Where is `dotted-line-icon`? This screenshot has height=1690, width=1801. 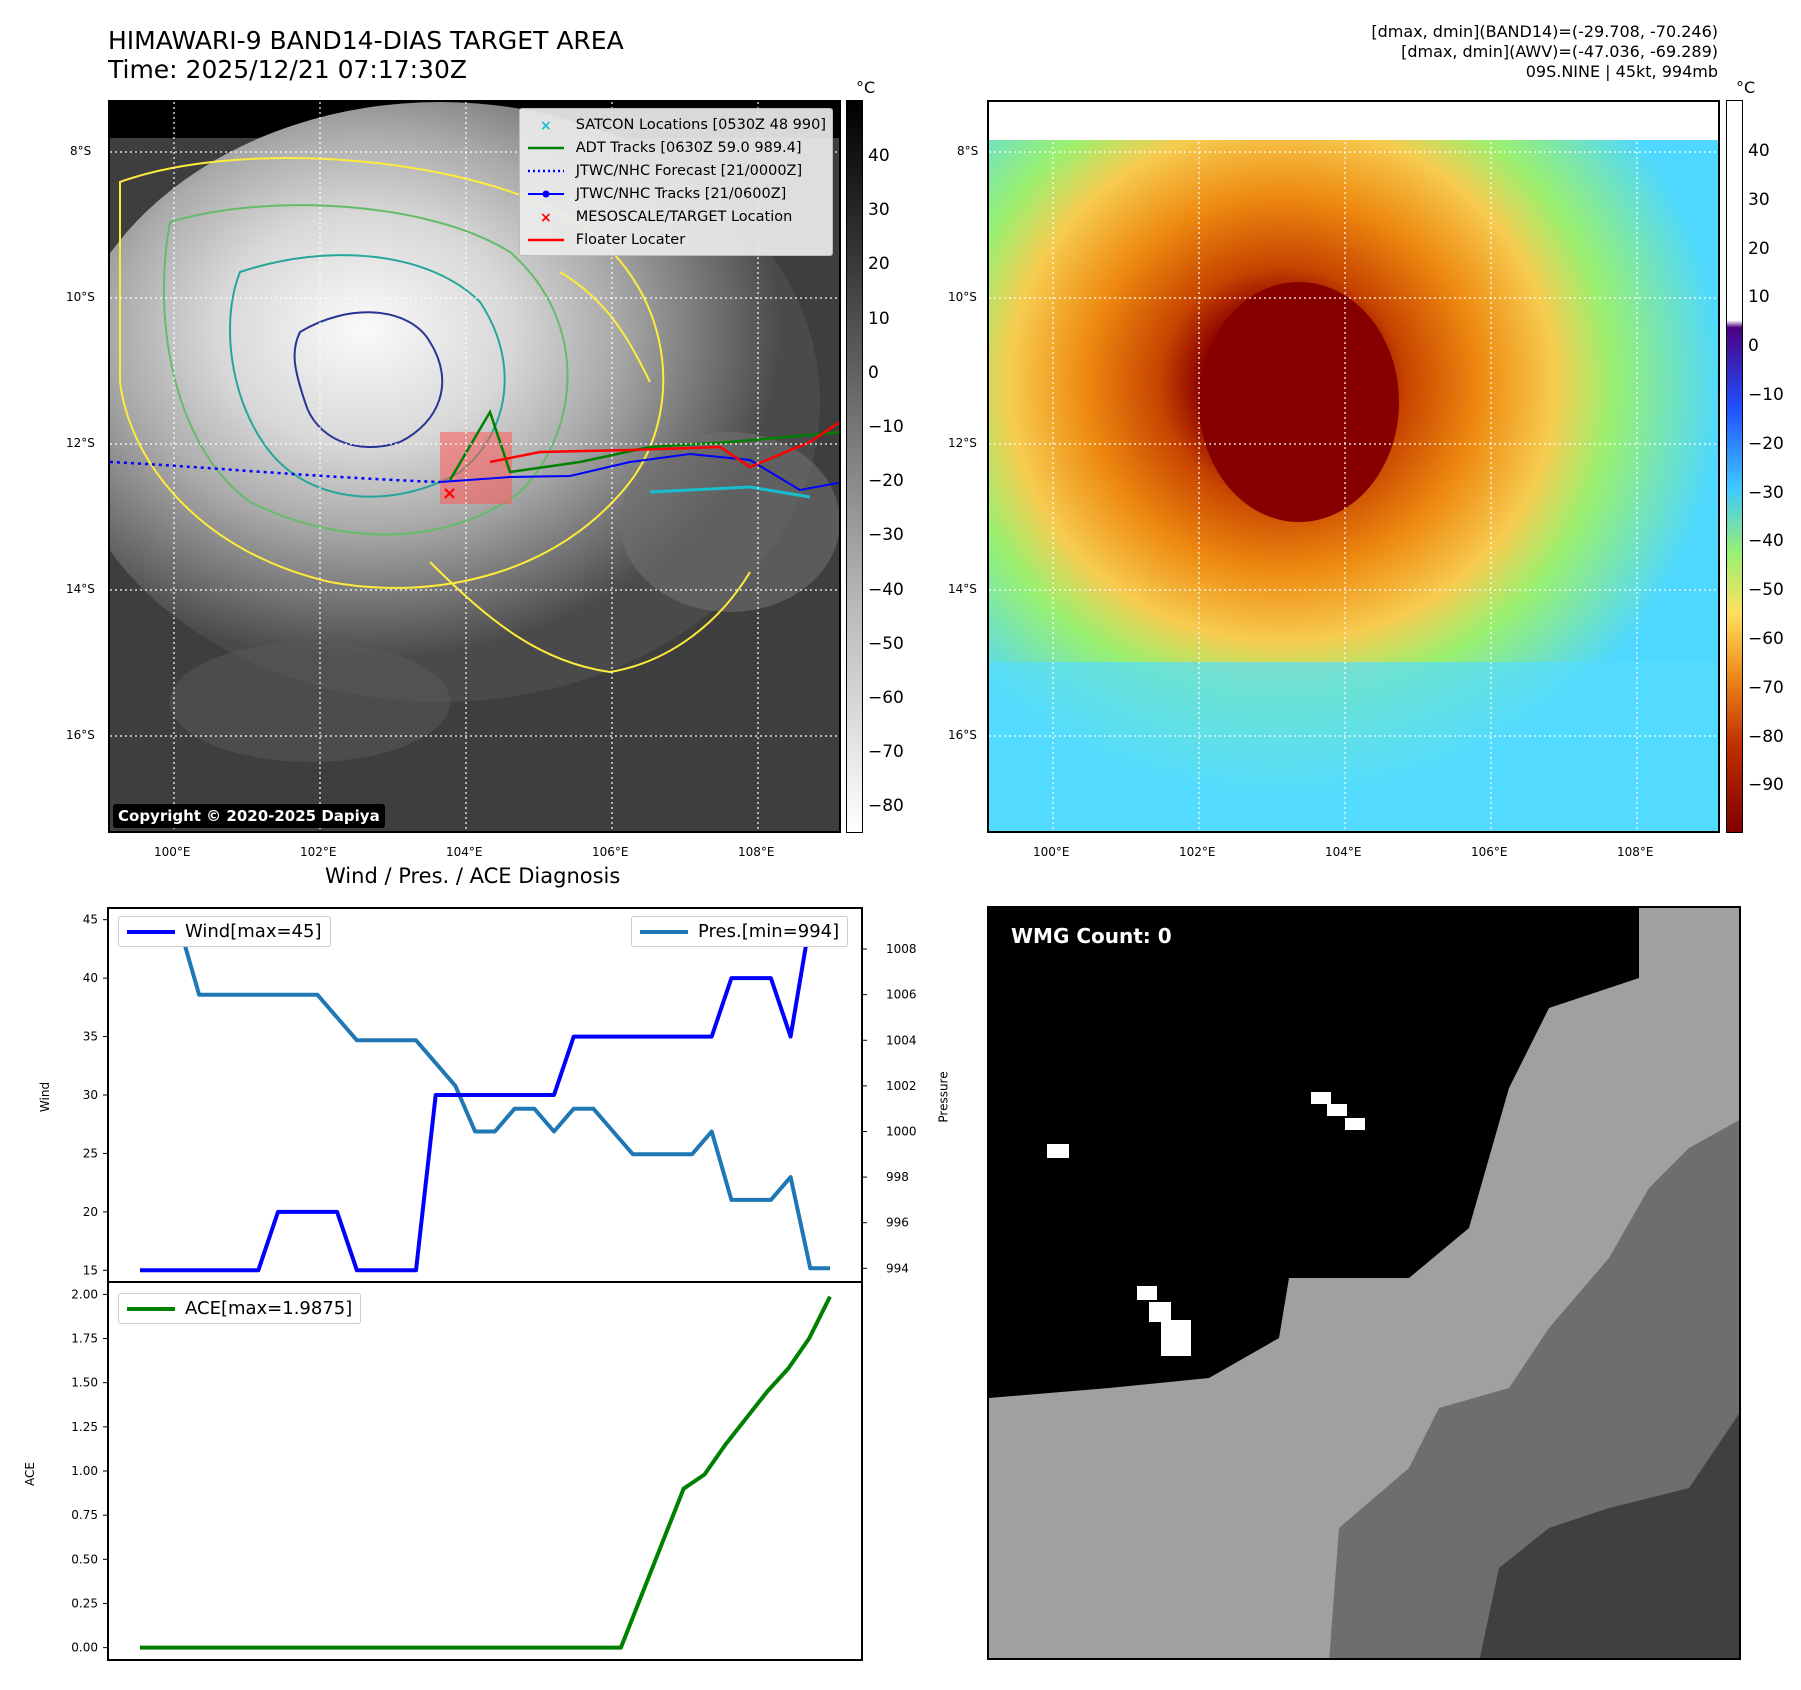 dotted-line-icon is located at coordinates (546, 171).